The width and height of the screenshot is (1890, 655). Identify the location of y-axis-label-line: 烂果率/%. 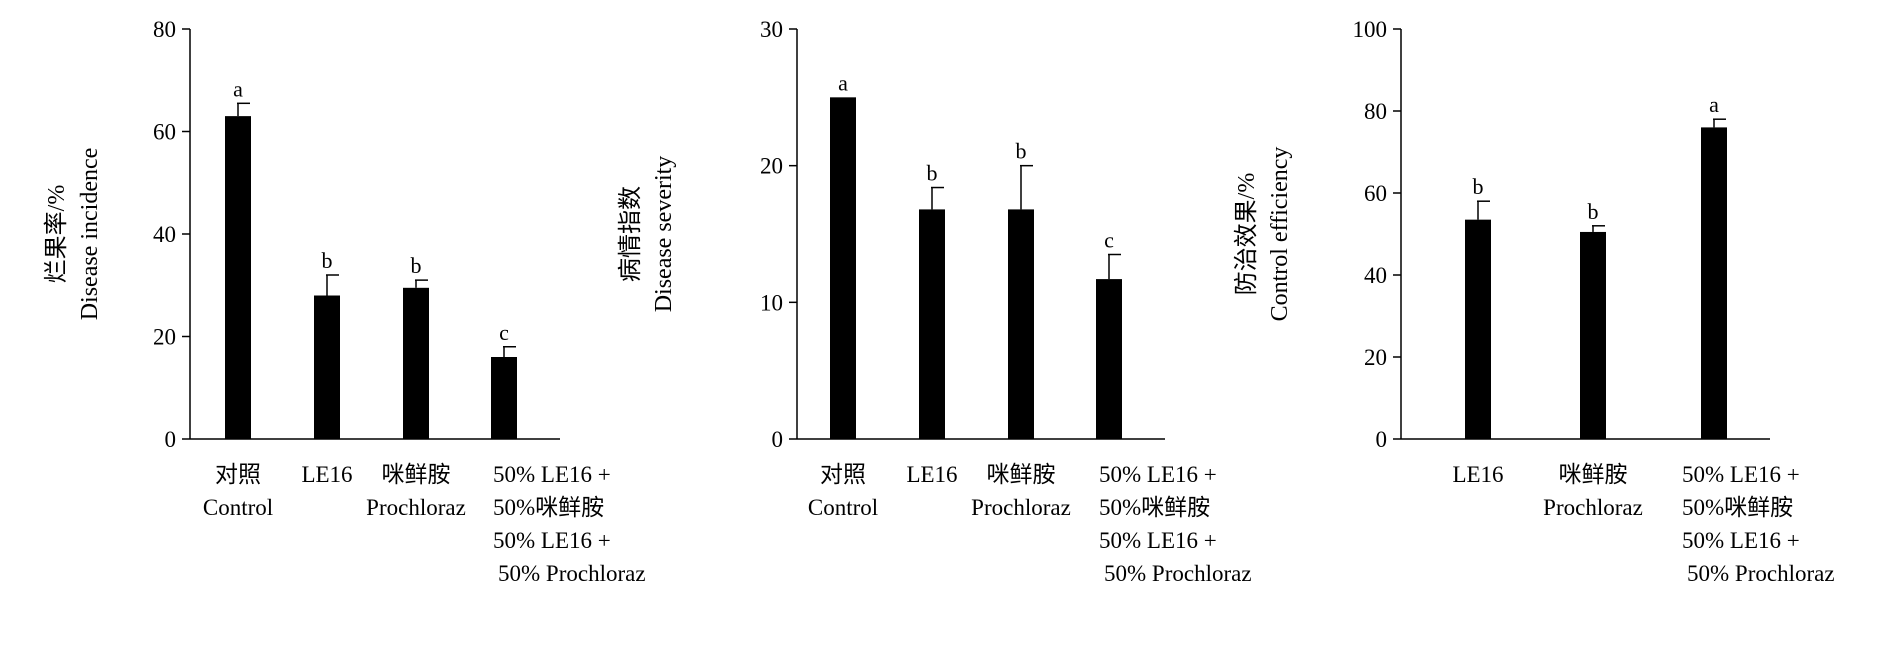
(56, 234).